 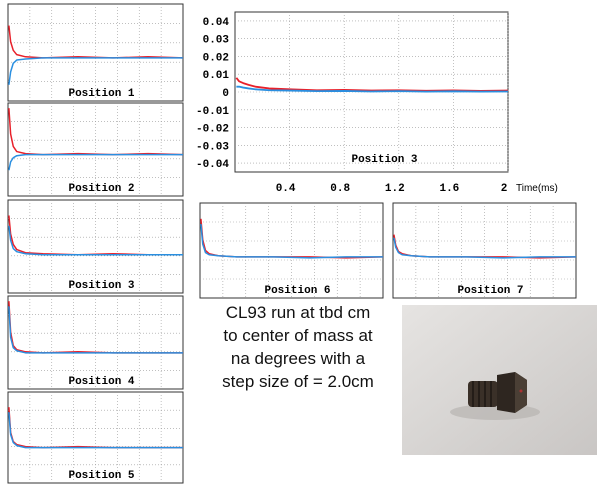 I want to click on caption-line: to center of mass at, so click(x=298, y=335).